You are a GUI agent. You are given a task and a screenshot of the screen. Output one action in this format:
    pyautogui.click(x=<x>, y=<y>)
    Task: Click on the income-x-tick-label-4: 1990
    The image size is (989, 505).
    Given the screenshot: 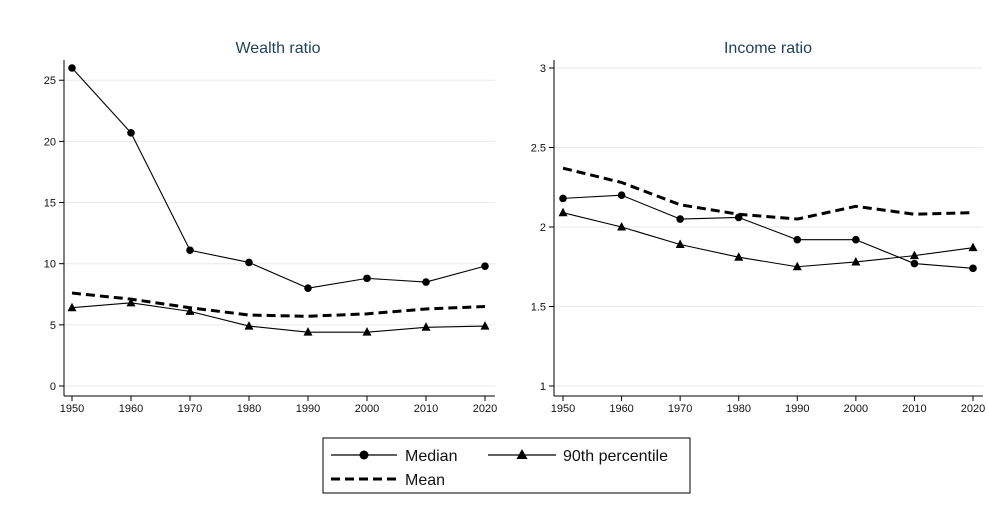 What is the action you would take?
    pyautogui.click(x=797, y=409)
    